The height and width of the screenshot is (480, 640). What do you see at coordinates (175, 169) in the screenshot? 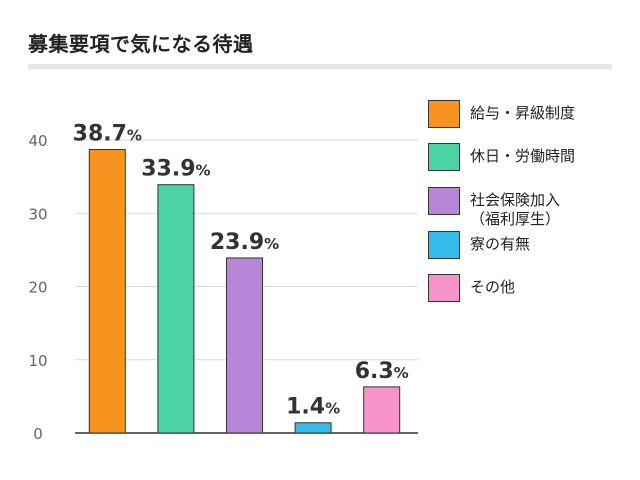
I see `data-label: 33.9%` at bounding box center [175, 169].